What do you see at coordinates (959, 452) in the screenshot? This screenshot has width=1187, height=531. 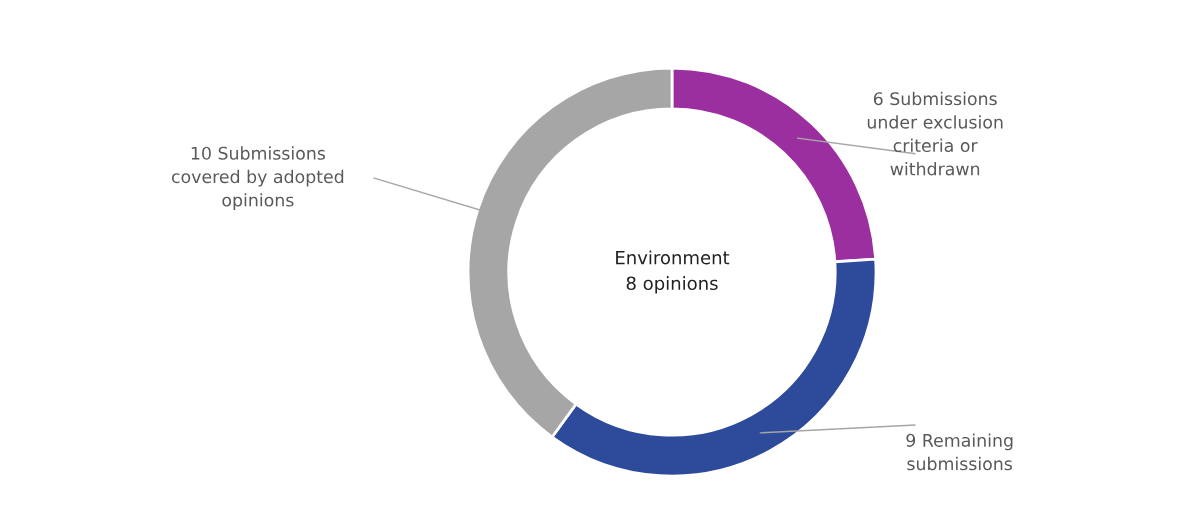 I see `slice-label: 9 Remaining submissions` at bounding box center [959, 452].